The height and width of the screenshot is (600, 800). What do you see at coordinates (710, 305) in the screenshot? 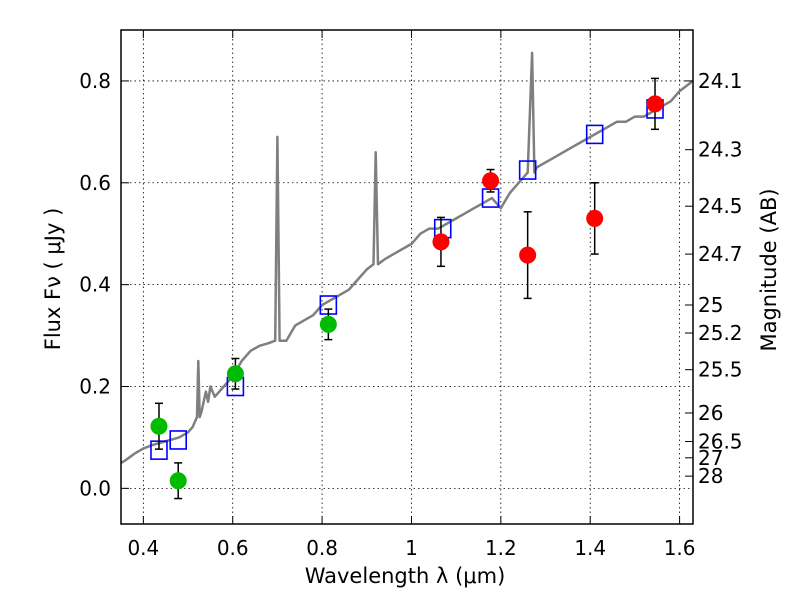
I see `right-tick-label: 25` at bounding box center [710, 305].